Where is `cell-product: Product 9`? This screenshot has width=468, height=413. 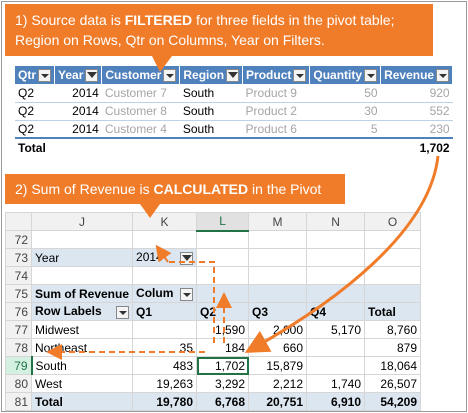
cell-product: Product 9 is located at coordinates (276, 93).